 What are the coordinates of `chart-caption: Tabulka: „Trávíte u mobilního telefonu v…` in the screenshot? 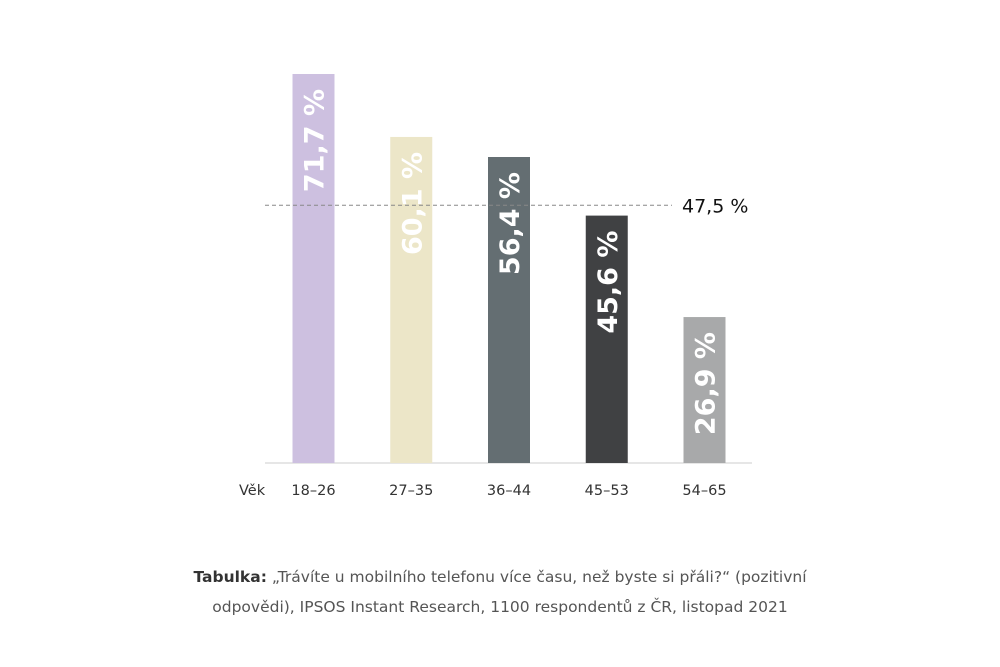 It's located at (500, 592).